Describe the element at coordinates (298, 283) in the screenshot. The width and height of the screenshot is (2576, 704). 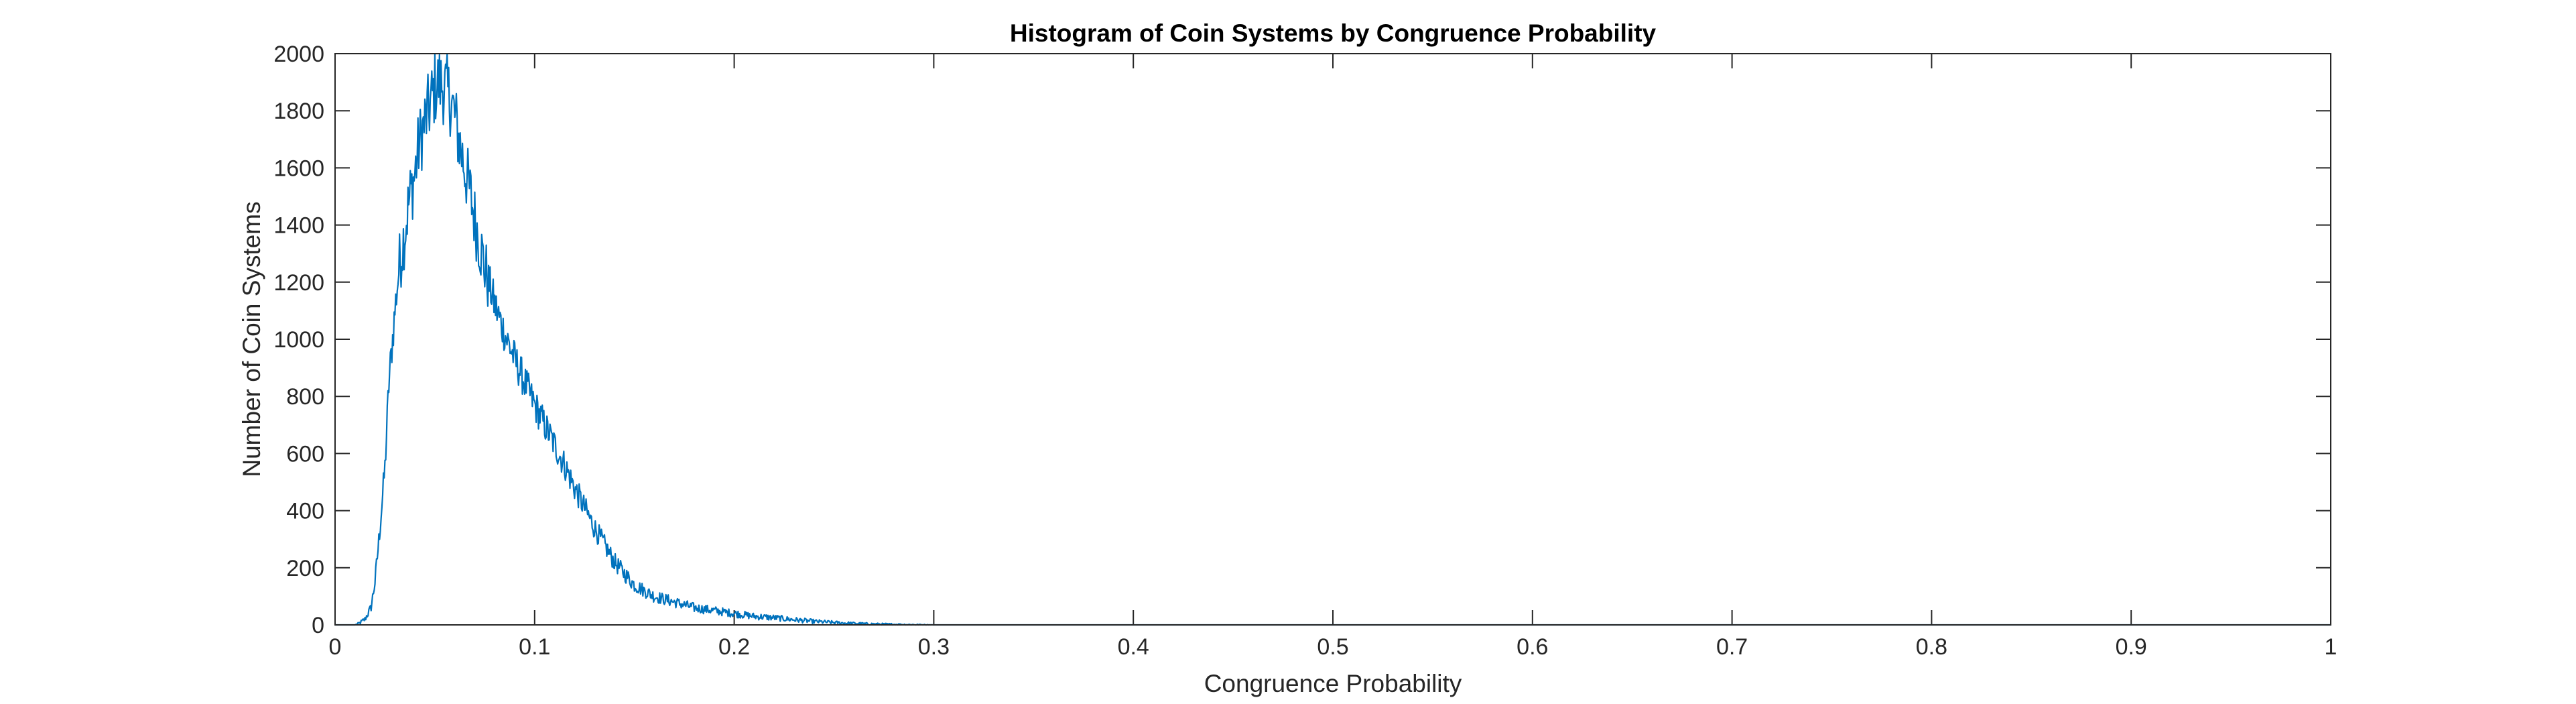
I see `y-tick-label: 1200` at that location.